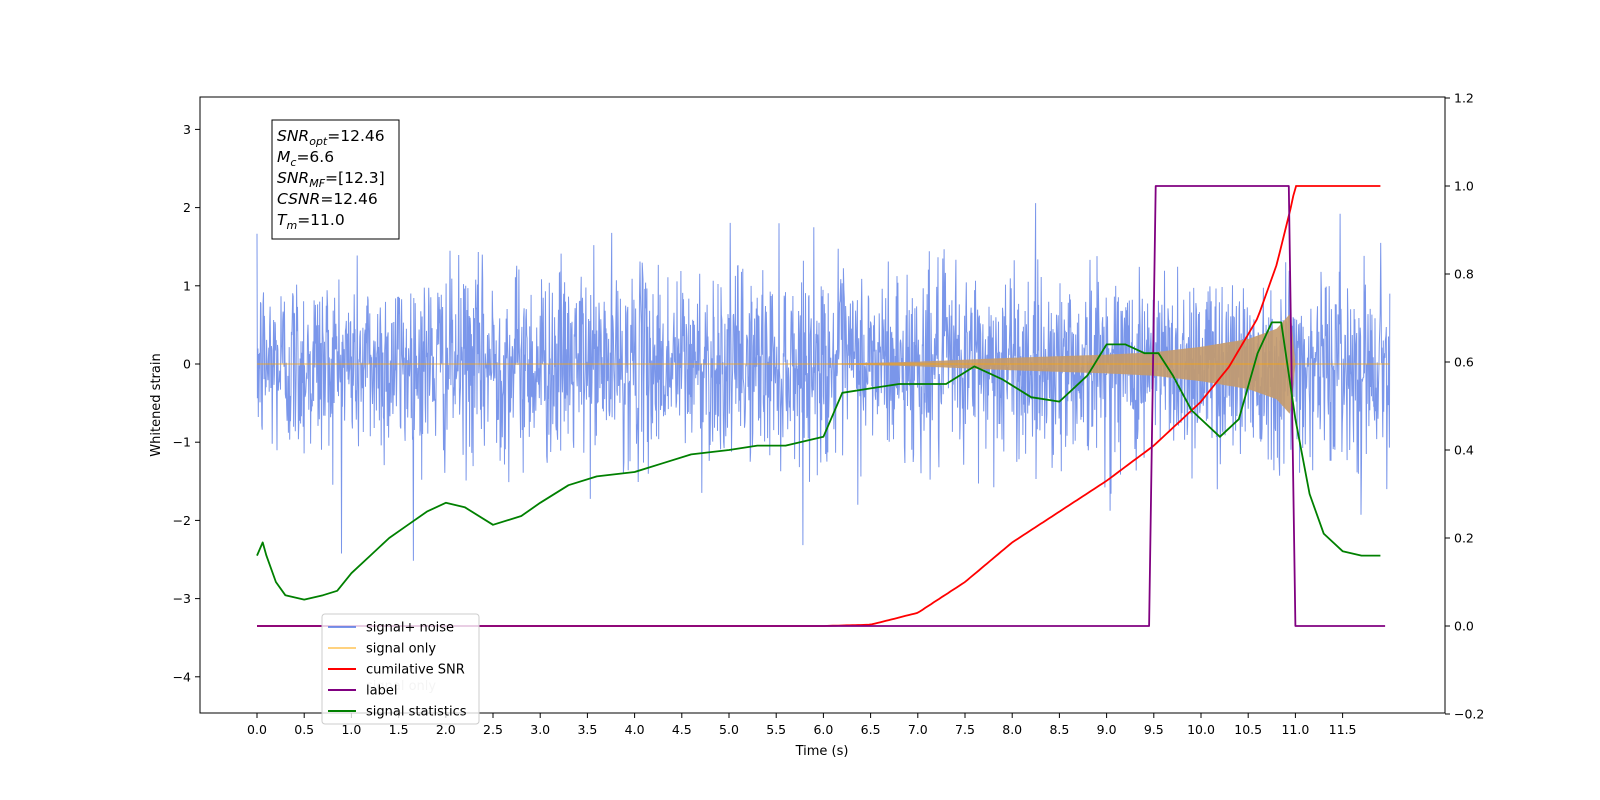 The height and width of the screenshot is (800, 1600). Describe the element at coordinates (1201, 729) in the screenshot. I see `x-tick-label: 10.0` at that location.